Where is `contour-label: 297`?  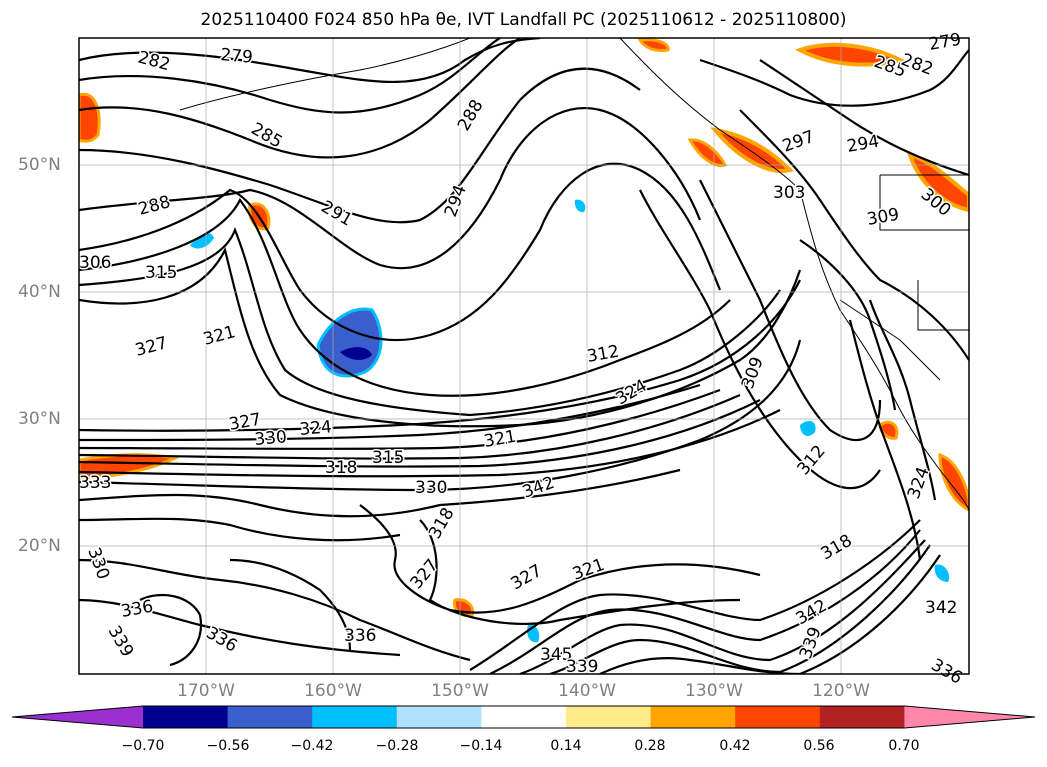
contour-label: 297 is located at coordinates (798, 142).